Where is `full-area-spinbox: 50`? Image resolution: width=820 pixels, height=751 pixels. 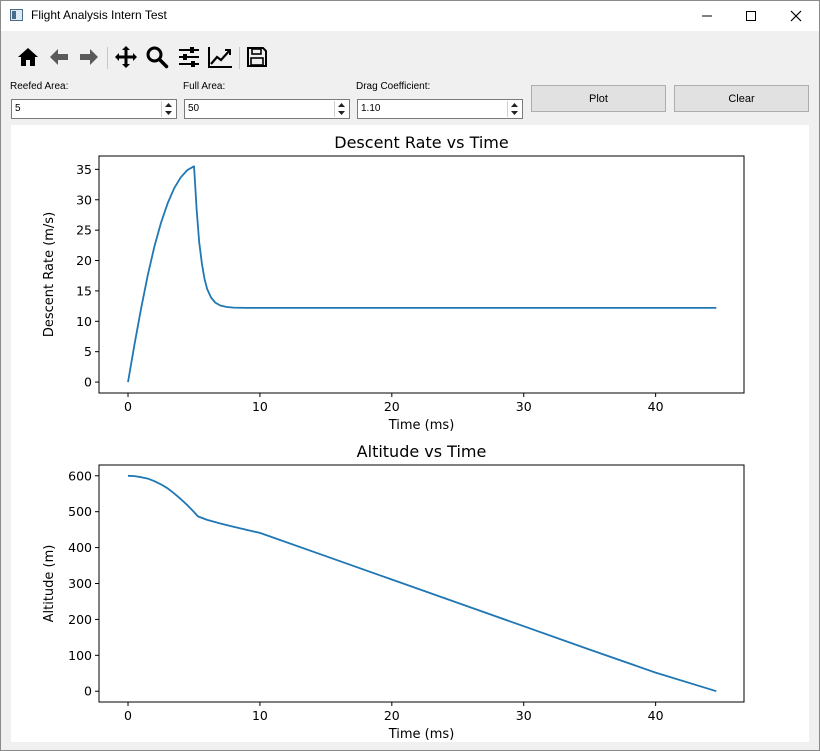 full-area-spinbox: 50 is located at coordinates (267, 109).